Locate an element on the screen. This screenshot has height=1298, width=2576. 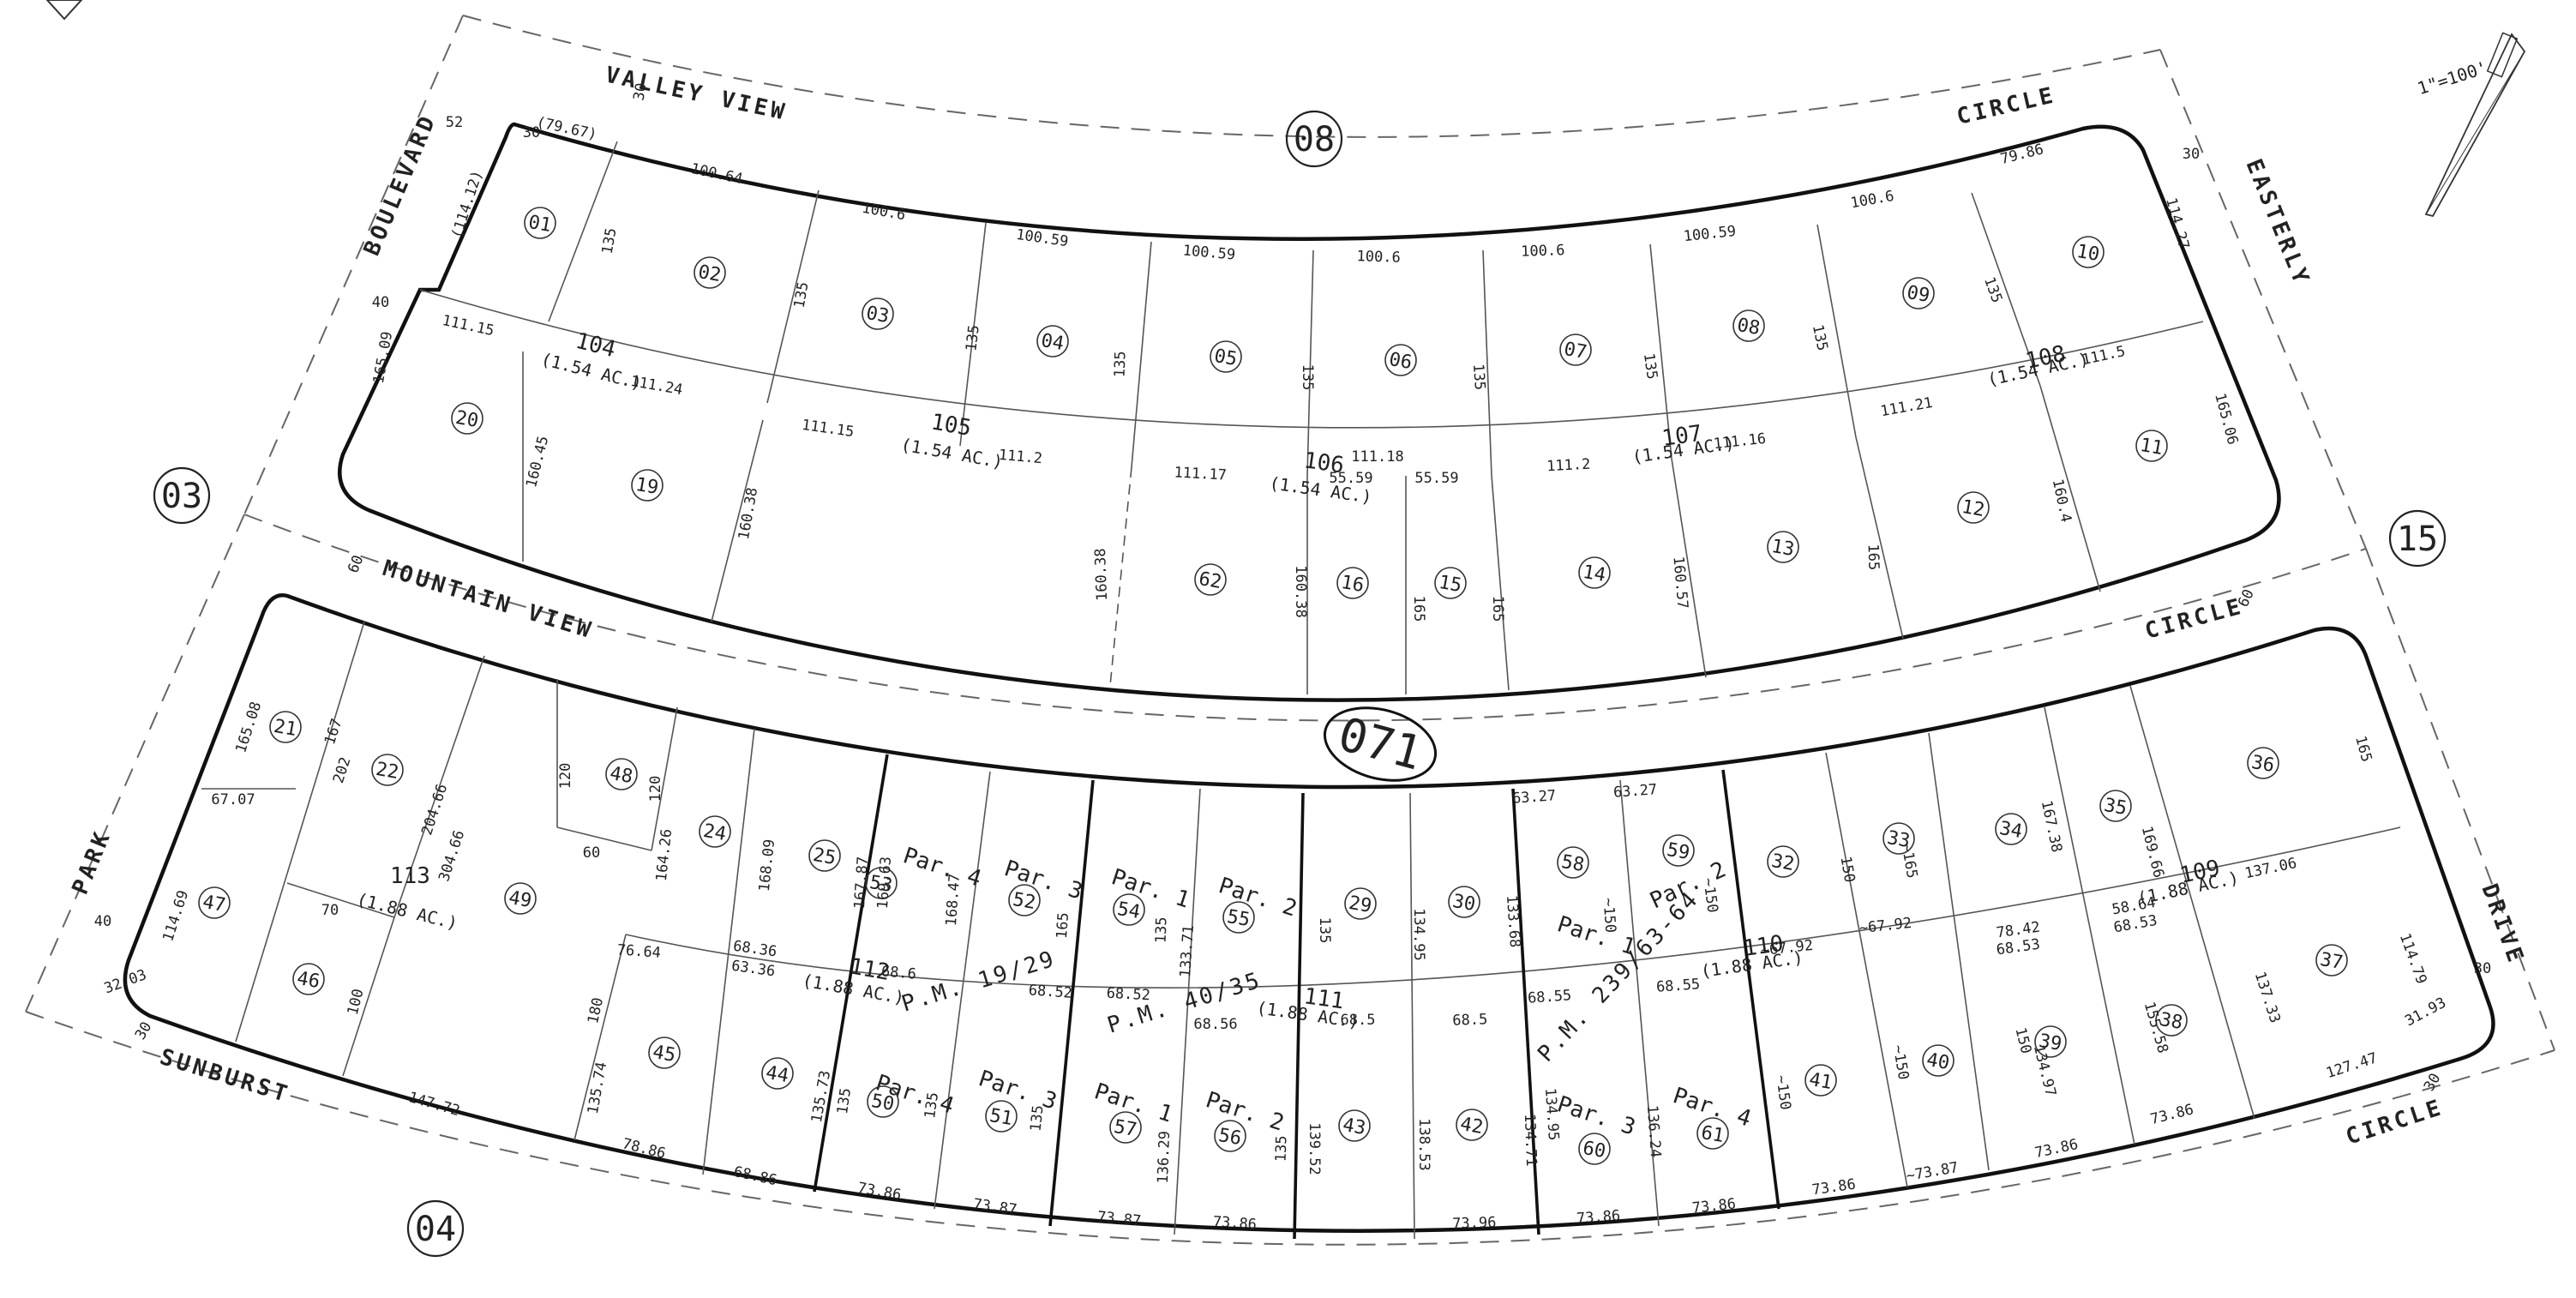
svg-text: 47 is located at coordinates (214, 904).